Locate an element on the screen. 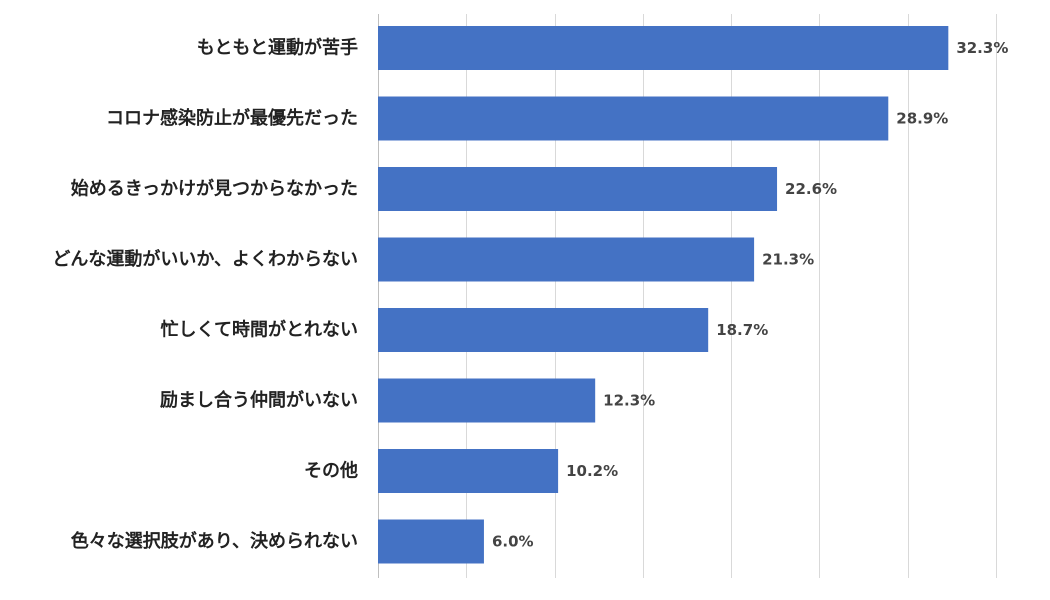 The height and width of the screenshot is (600, 1050). data-label: 18.7% is located at coordinates (742, 330).